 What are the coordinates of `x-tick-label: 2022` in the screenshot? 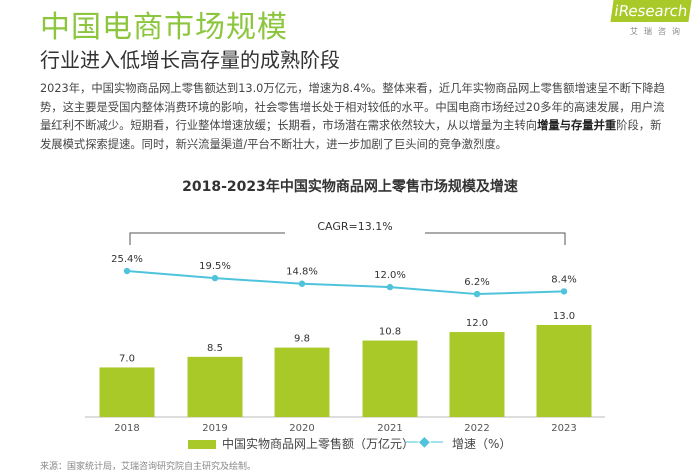 It's located at (476, 428).